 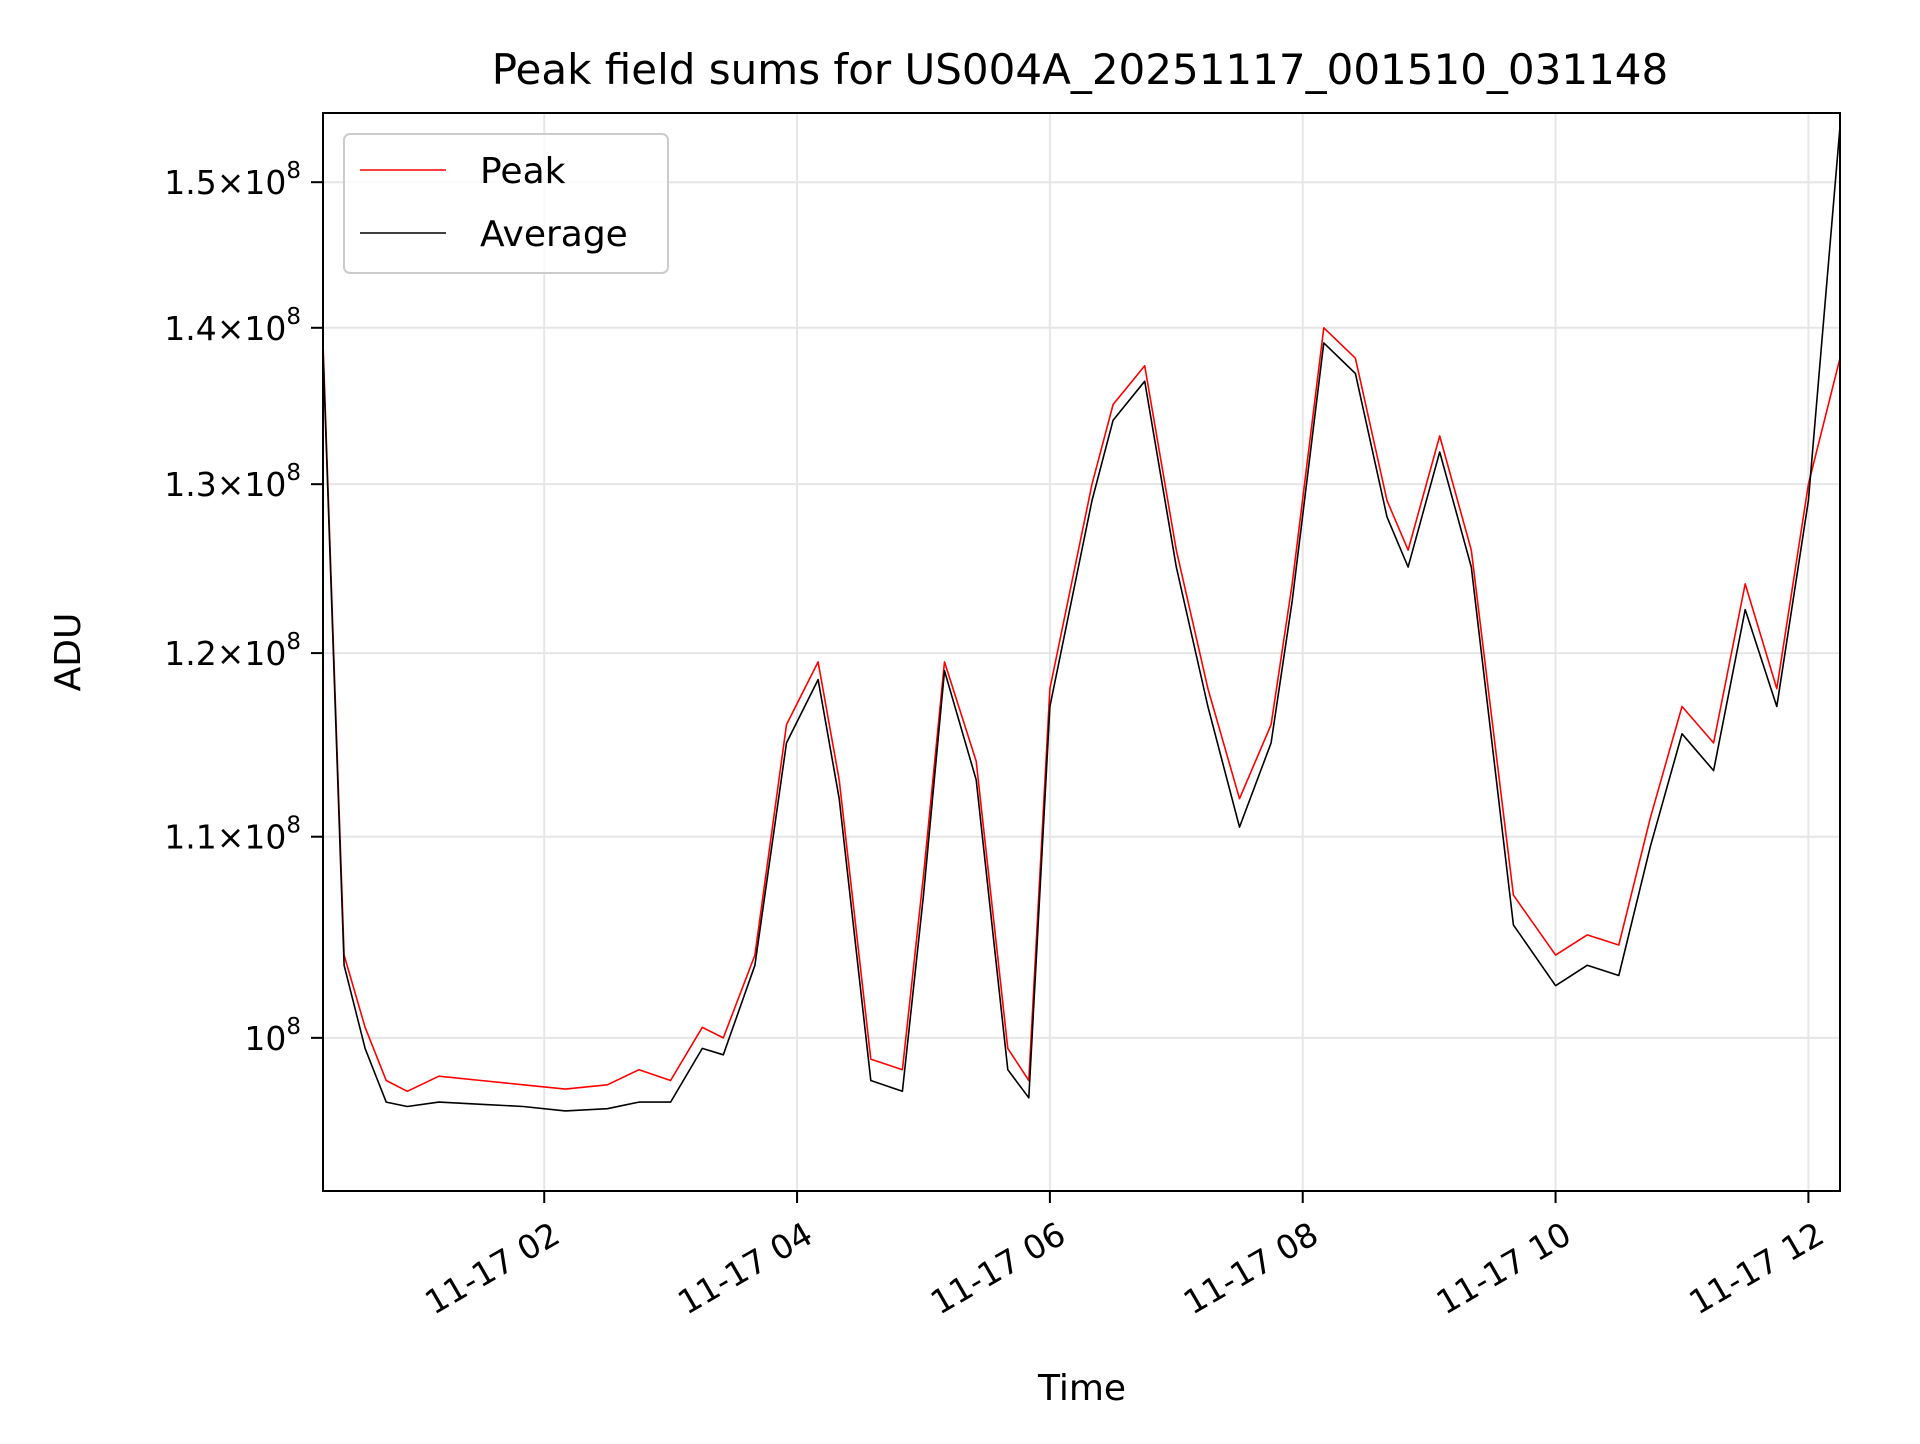 What do you see at coordinates (243, 608) in the screenshot?
I see `y-axis-ticks: 108 1.1×108 1.2×108 1.3×108 1.4×108 1.5×108` at bounding box center [243, 608].